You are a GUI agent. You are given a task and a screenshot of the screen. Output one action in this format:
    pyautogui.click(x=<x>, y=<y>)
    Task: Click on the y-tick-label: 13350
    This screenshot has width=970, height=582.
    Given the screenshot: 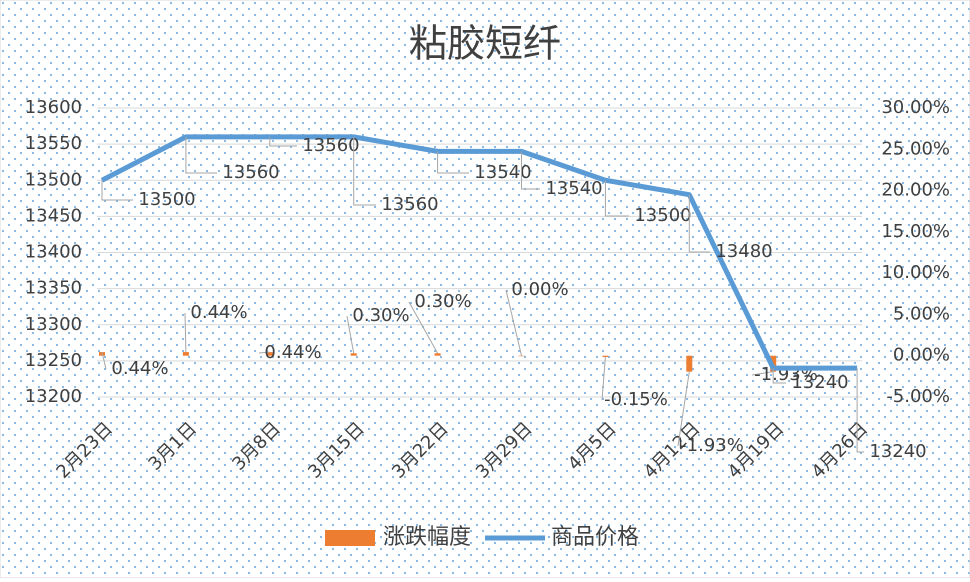 What is the action you would take?
    pyautogui.click(x=53, y=288)
    